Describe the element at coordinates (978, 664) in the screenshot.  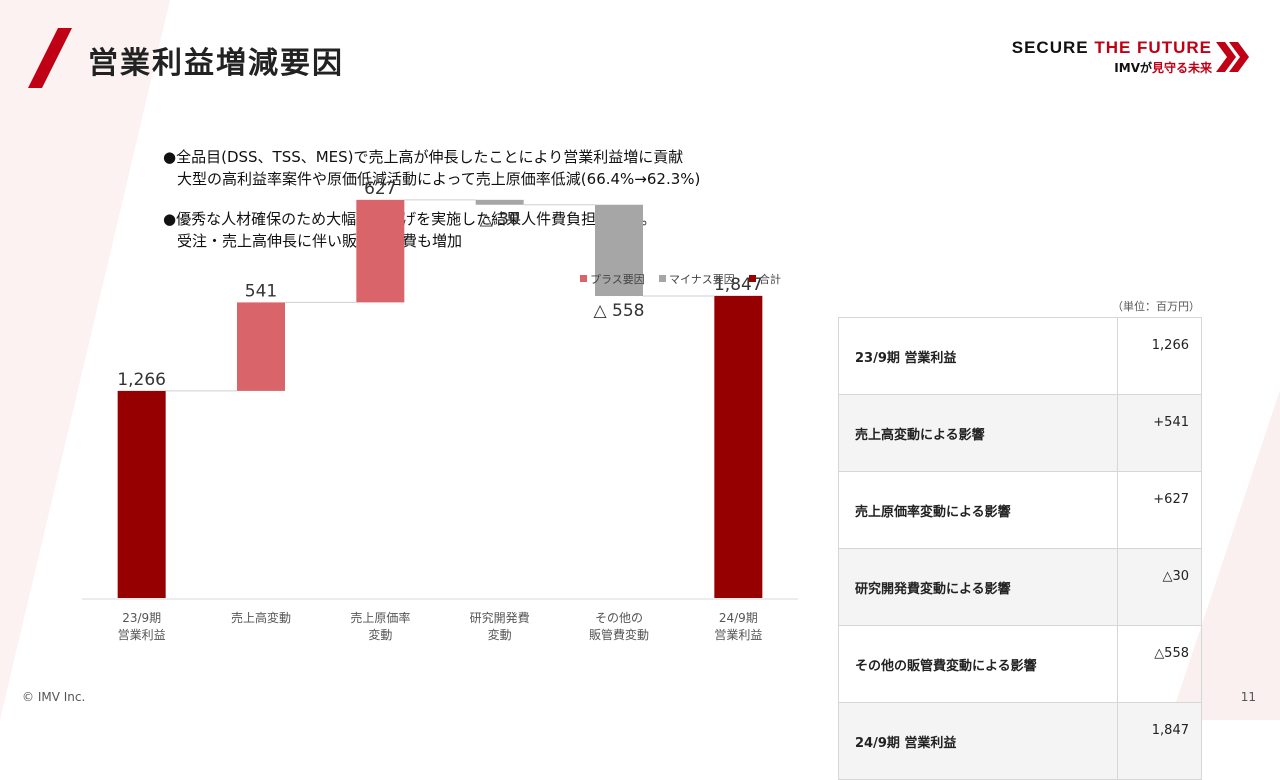
I see `table-cell-label: その他の販管費変動による影響` at that location.